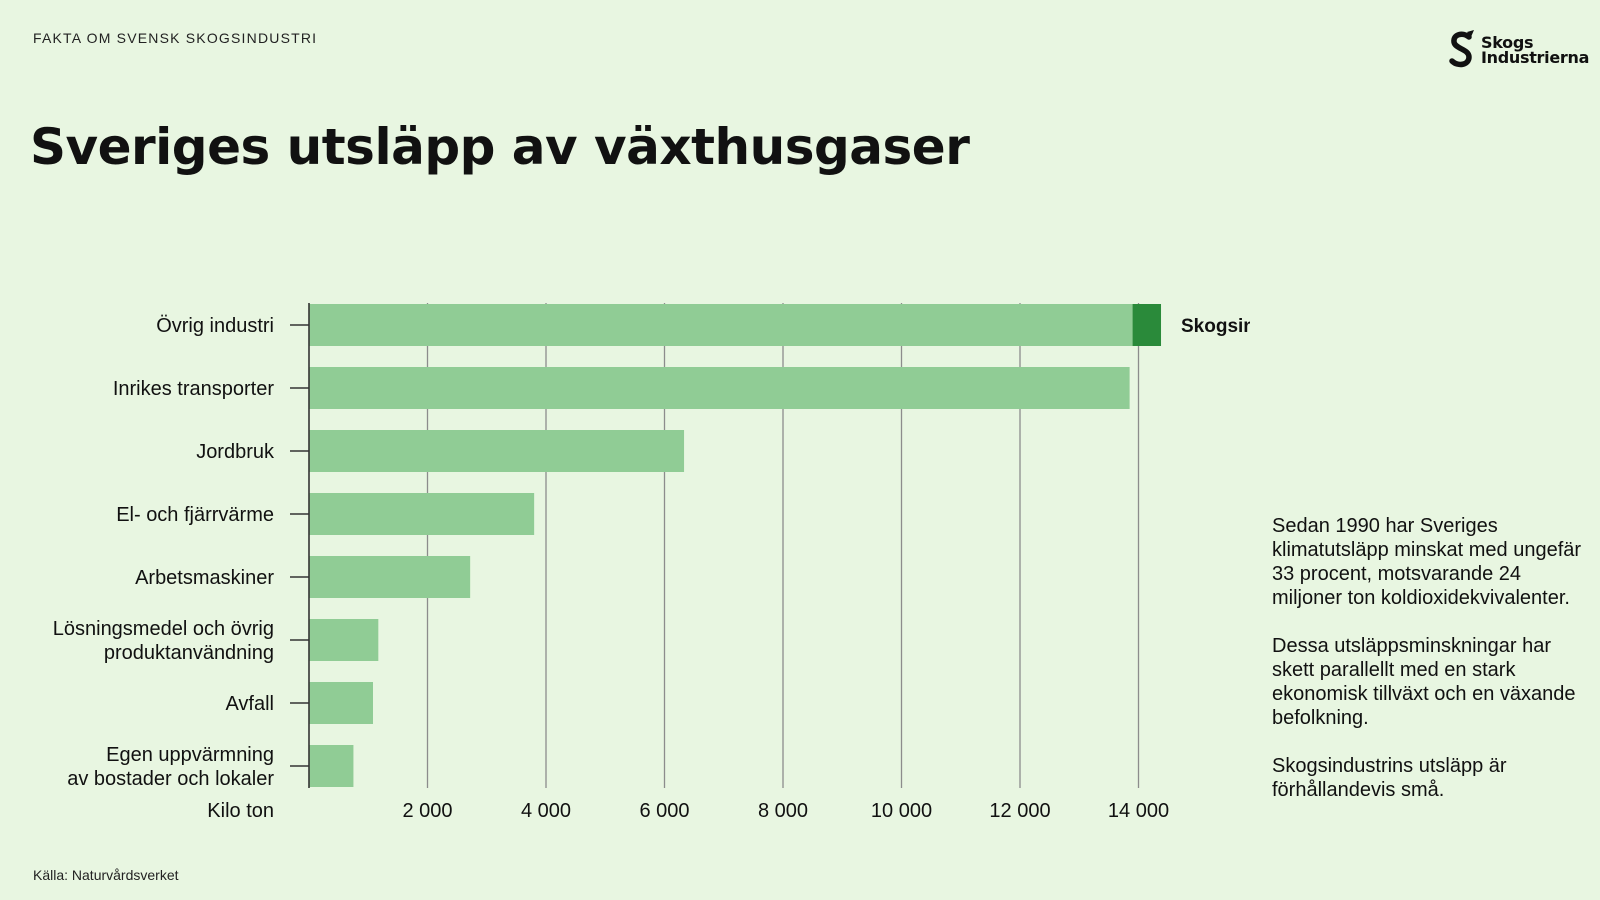 Image resolution: width=1600 pixels, height=900 pixels. What do you see at coordinates (1507, 42) in the screenshot?
I see `logo-text-line1: Skogs` at bounding box center [1507, 42].